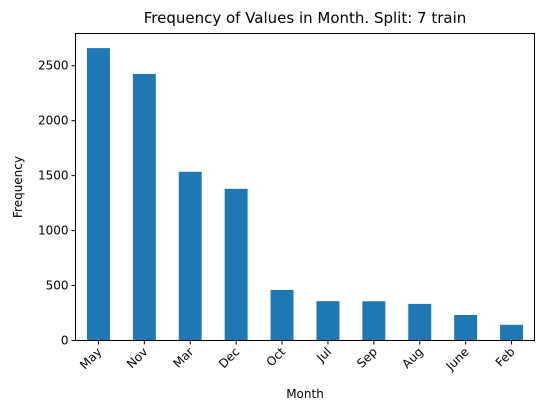 This screenshot has width=549, height=410. I want to click on x-tick-label: Nov, so click(137, 358).